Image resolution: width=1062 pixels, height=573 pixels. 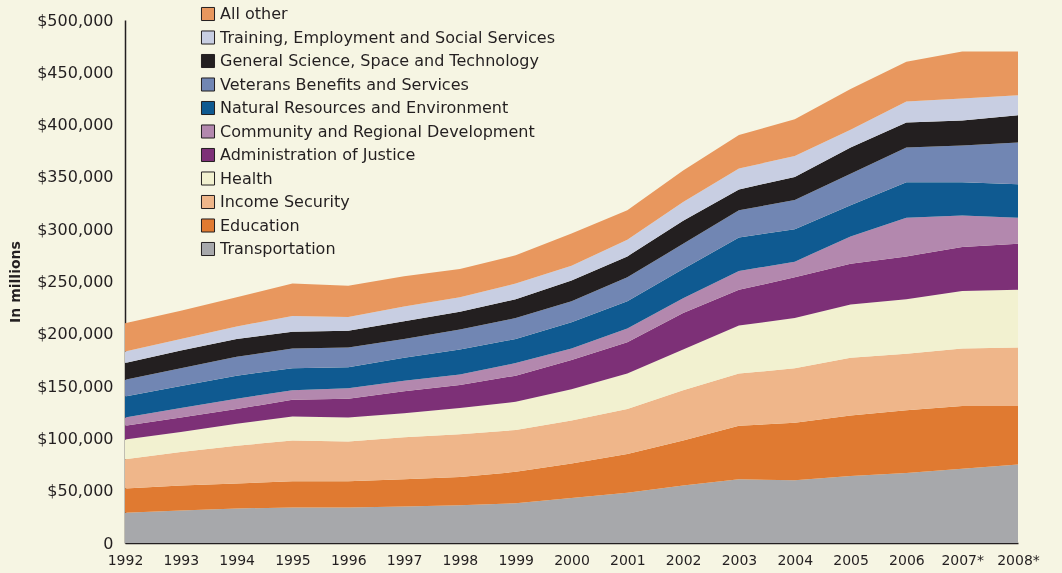 What do you see at coordinates (739, 559) in the screenshot?
I see `x-tick-label: 2003` at bounding box center [739, 559].